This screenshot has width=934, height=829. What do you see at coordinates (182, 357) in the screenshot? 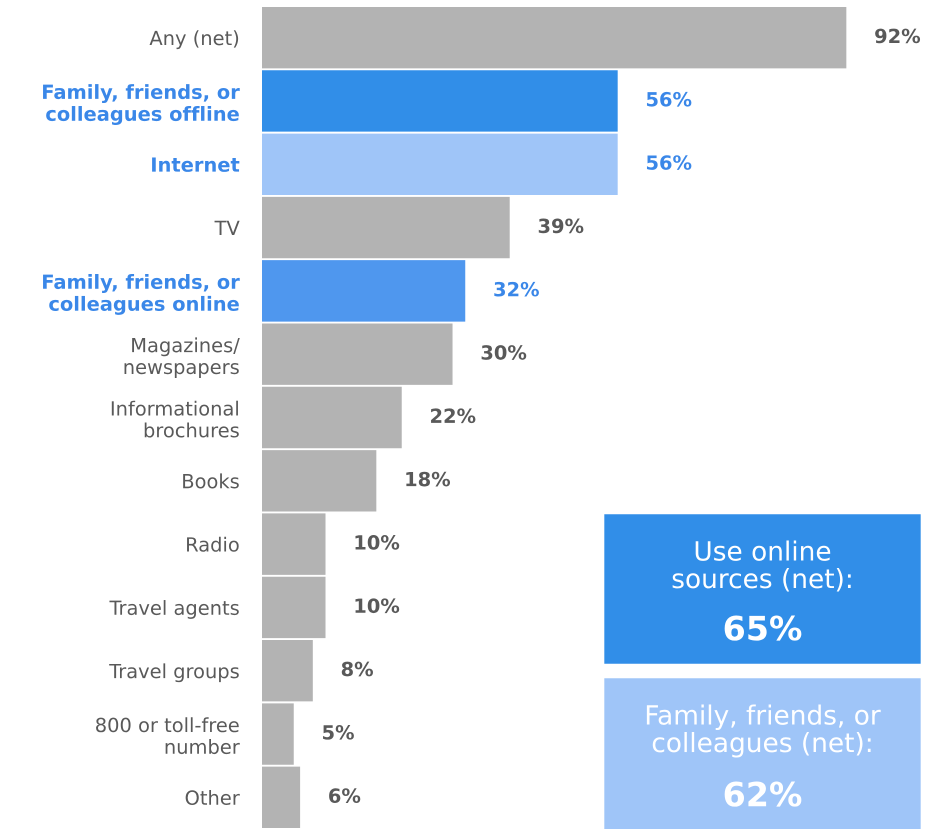
I see `y-tick-label: Magazines/ newspapers` at bounding box center [182, 357].